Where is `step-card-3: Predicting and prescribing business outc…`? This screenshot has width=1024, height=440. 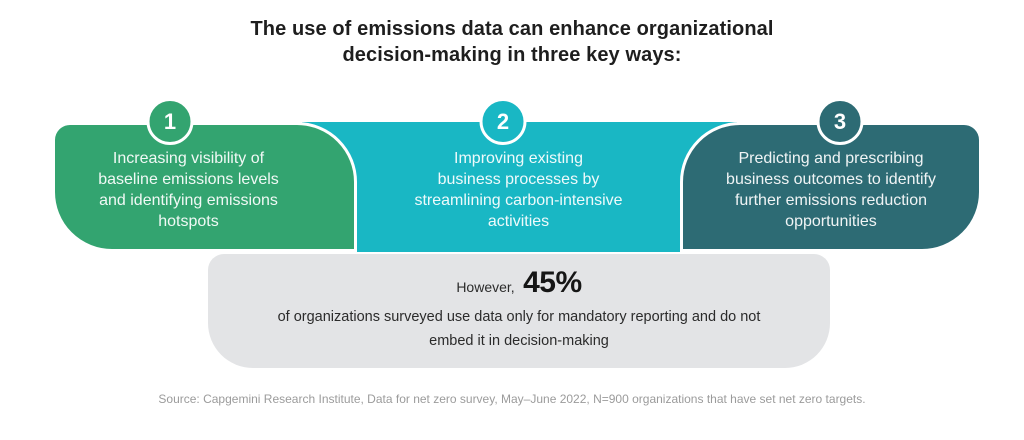
step-card-3: Predicting and prescribing business outc… is located at coordinates (831, 187).